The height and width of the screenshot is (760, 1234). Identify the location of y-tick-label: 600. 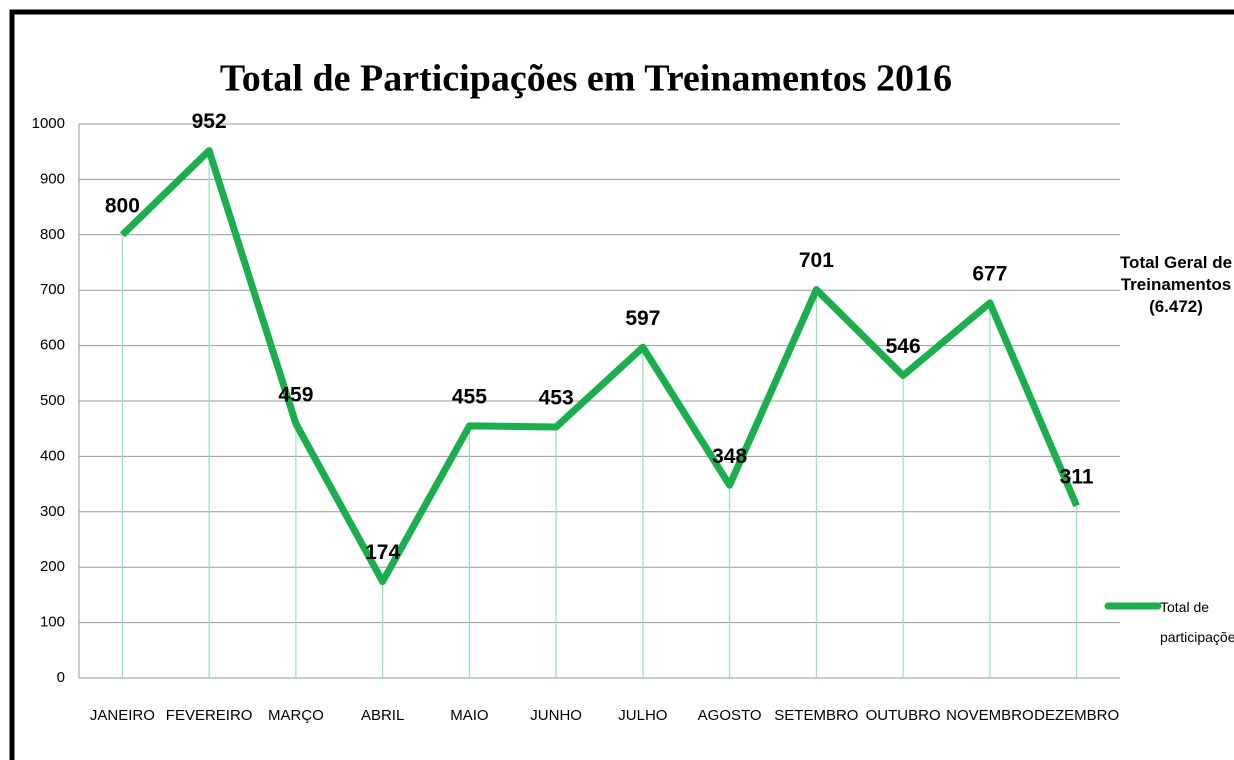
(52, 345).